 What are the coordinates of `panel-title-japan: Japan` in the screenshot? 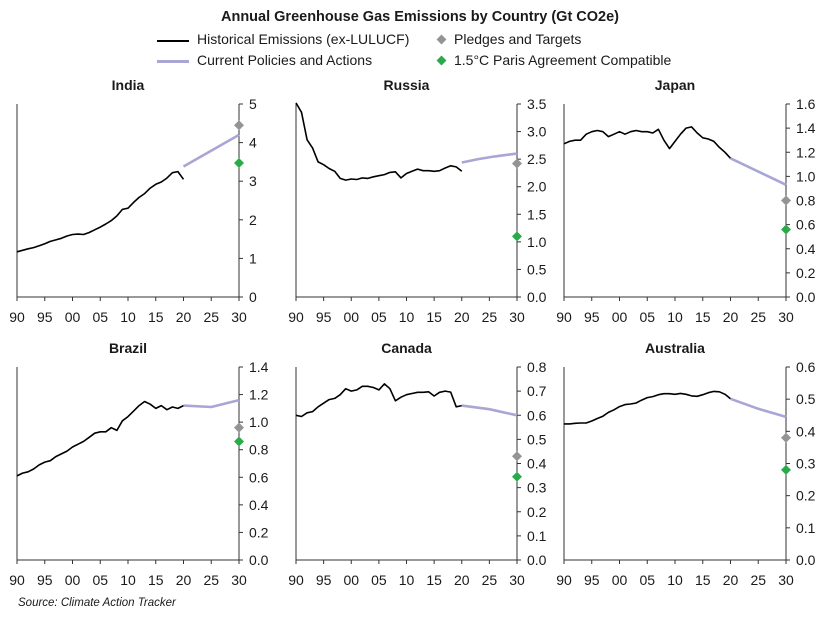 It's located at (675, 85).